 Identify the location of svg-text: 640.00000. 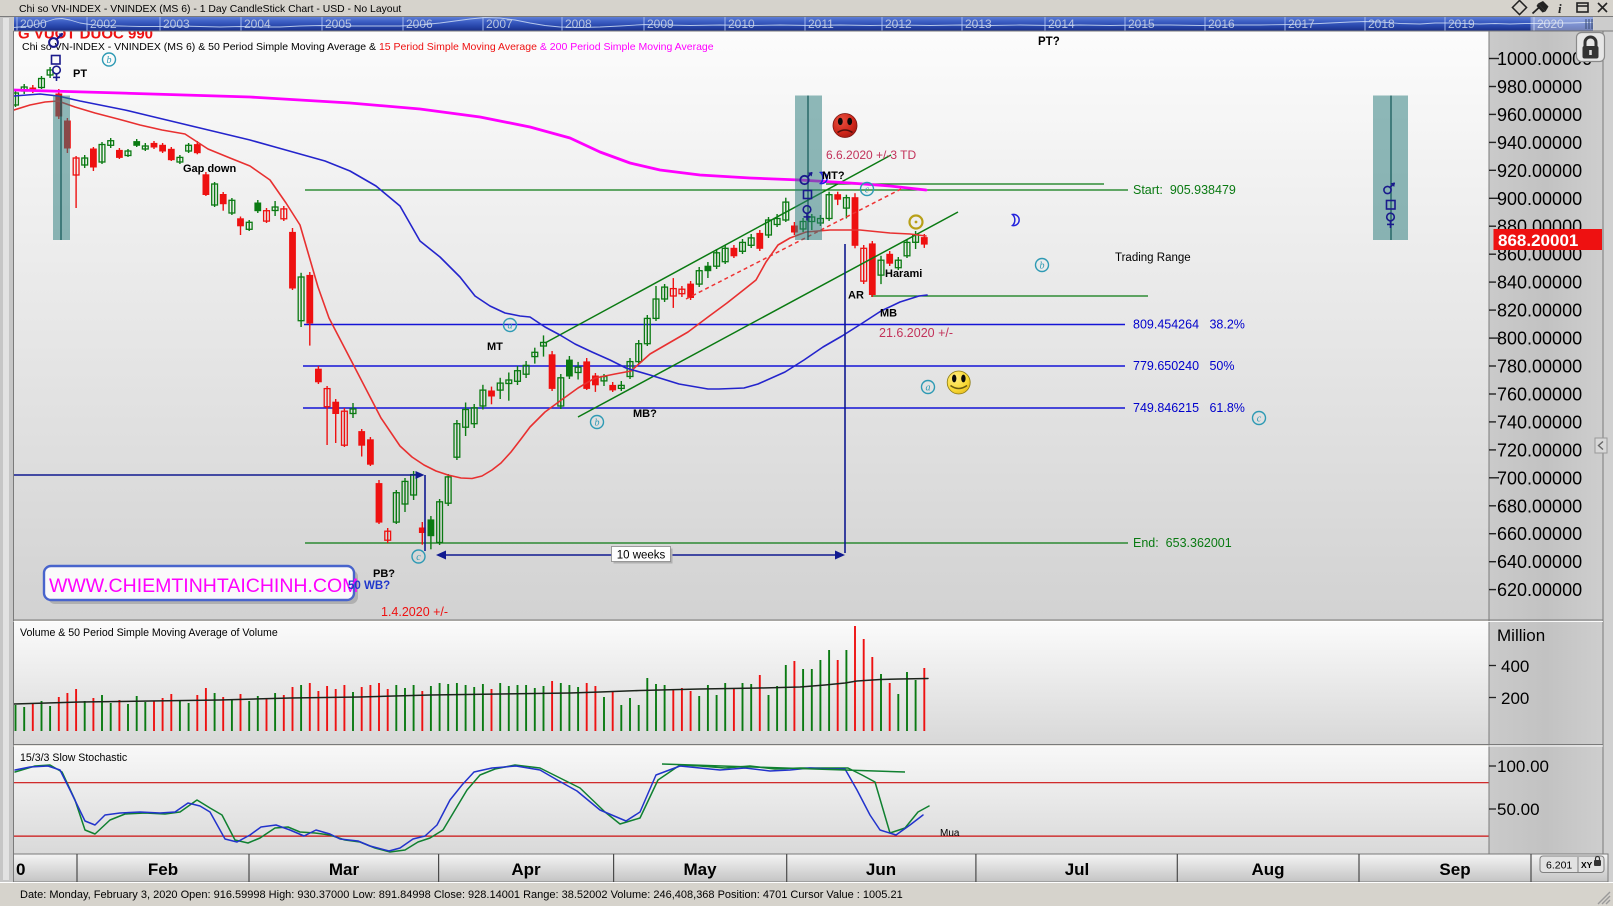
(1539, 562).